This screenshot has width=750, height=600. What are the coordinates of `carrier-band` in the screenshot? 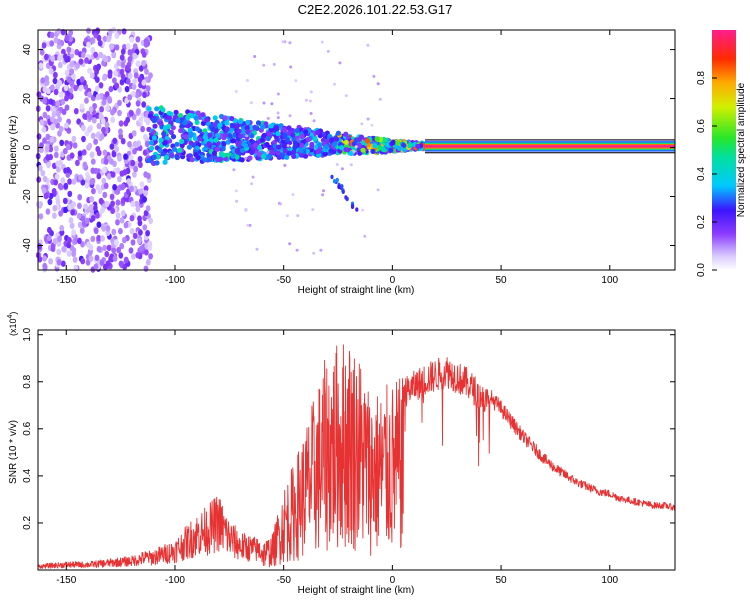 It's located at (549, 146).